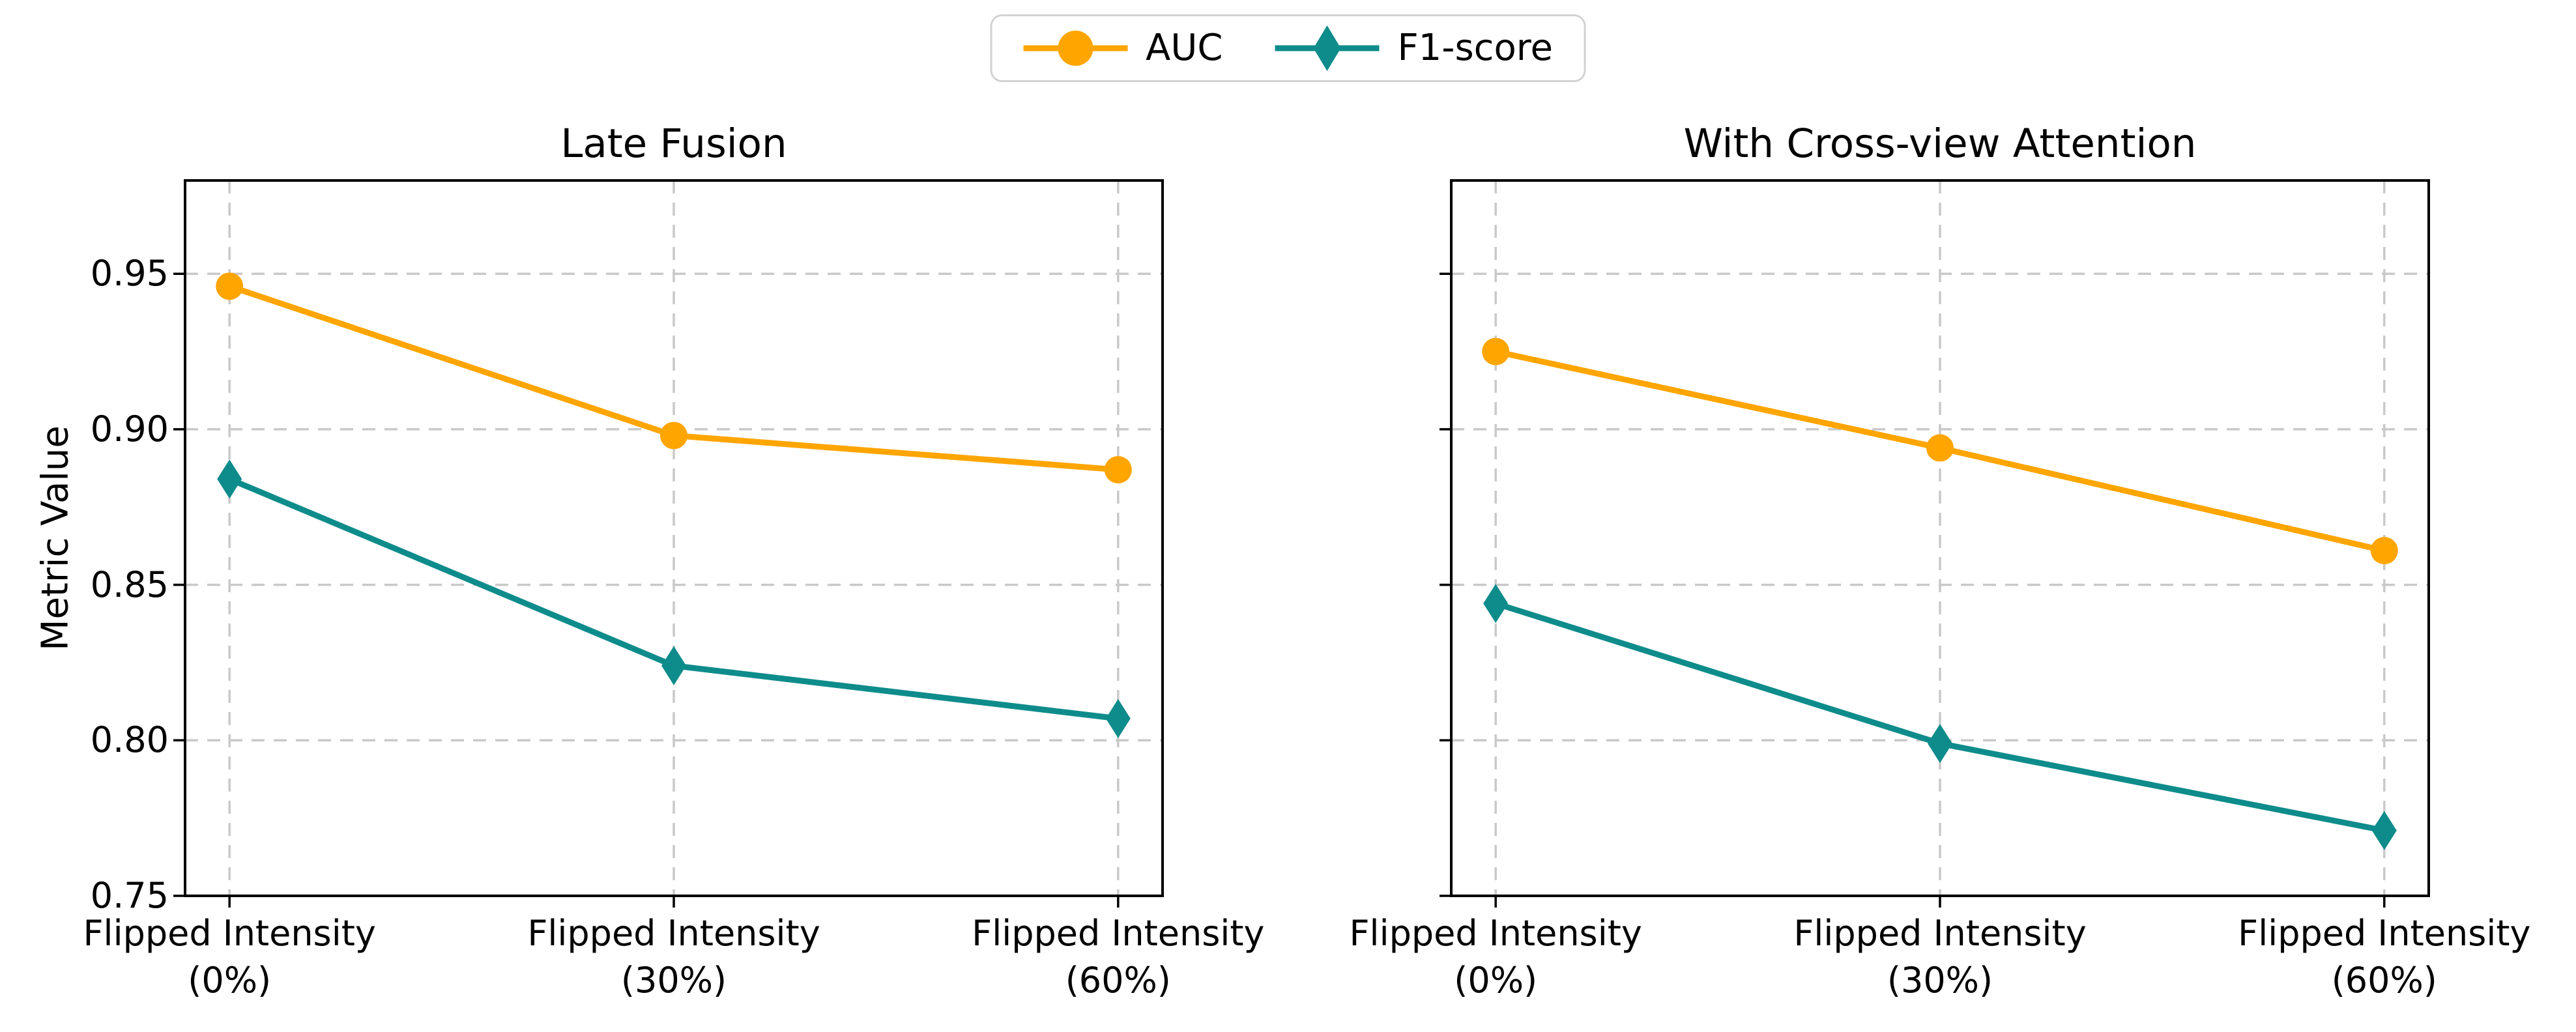 Image resolution: width=2576 pixels, height=1032 pixels. I want to click on legend-item-auc: AUC, so click(1123, 48).